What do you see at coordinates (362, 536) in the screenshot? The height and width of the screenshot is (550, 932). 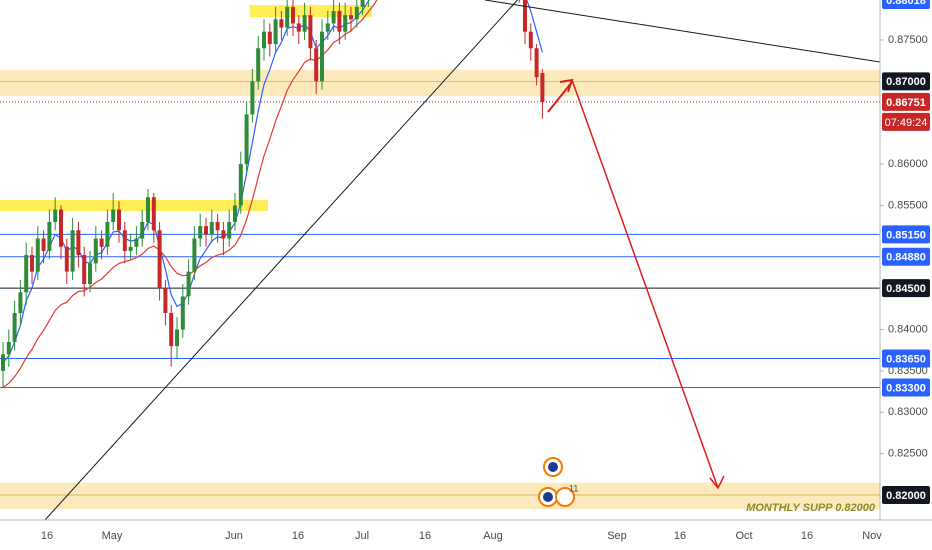 I see `x-tick-label: Jul` at bounding box center [362, 536].